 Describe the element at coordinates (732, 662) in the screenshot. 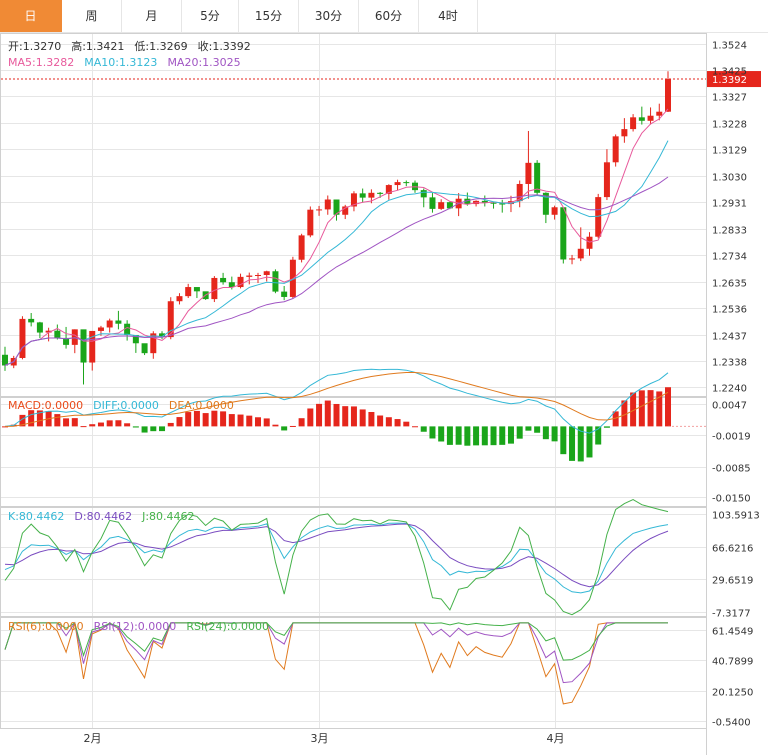

I see `rsi-tick-label: 40.7899` at that location.